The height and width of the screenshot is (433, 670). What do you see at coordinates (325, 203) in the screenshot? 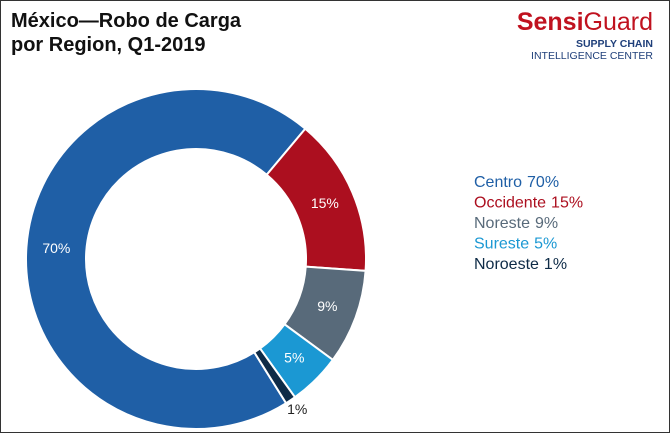
I see `slice-label: 15%` at bounding box center [325, 203].